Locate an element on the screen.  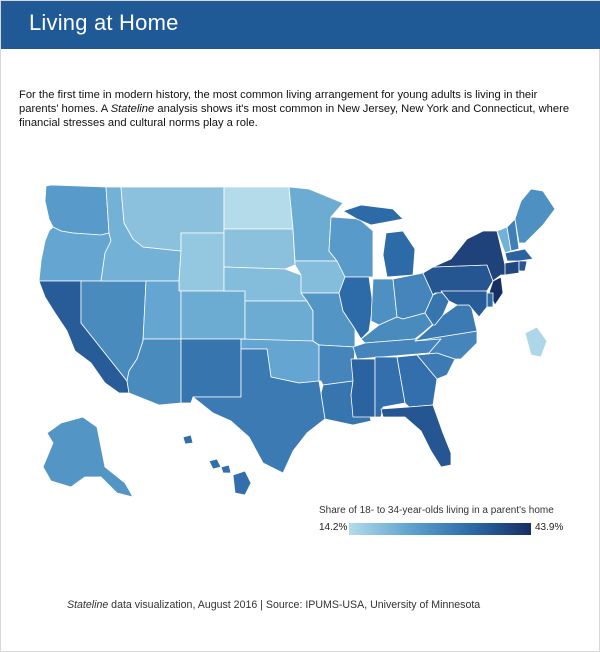
state-ma is located at coordinates (519, 255).